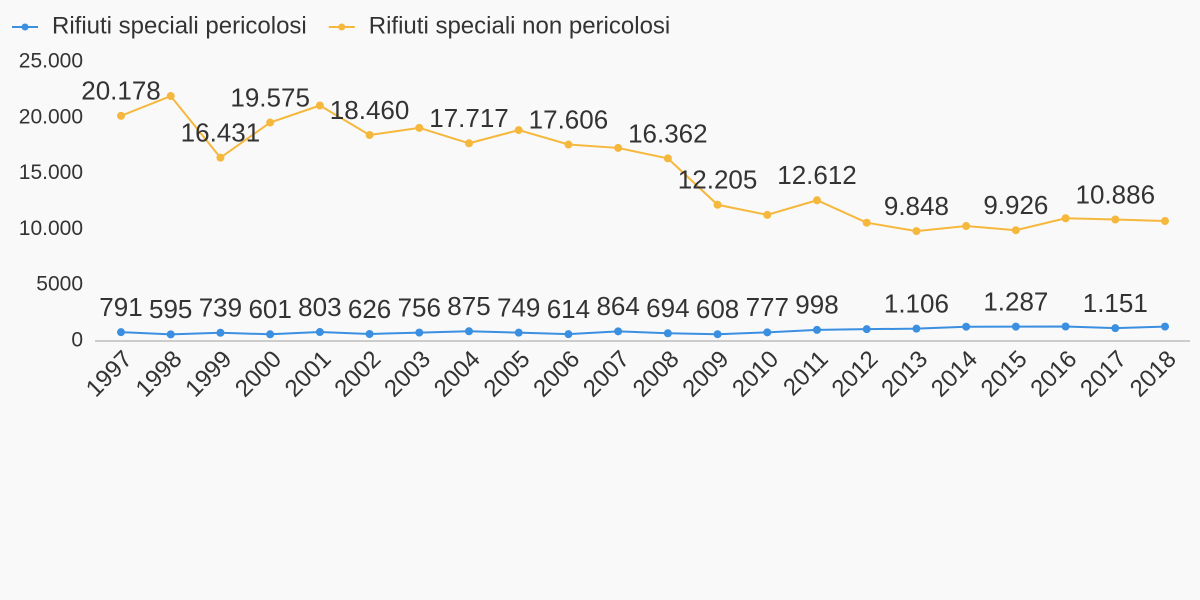 The height and width of the screenshot is (600, 1200). I want to click on x-tick-label: 2003, so click(407, 374).